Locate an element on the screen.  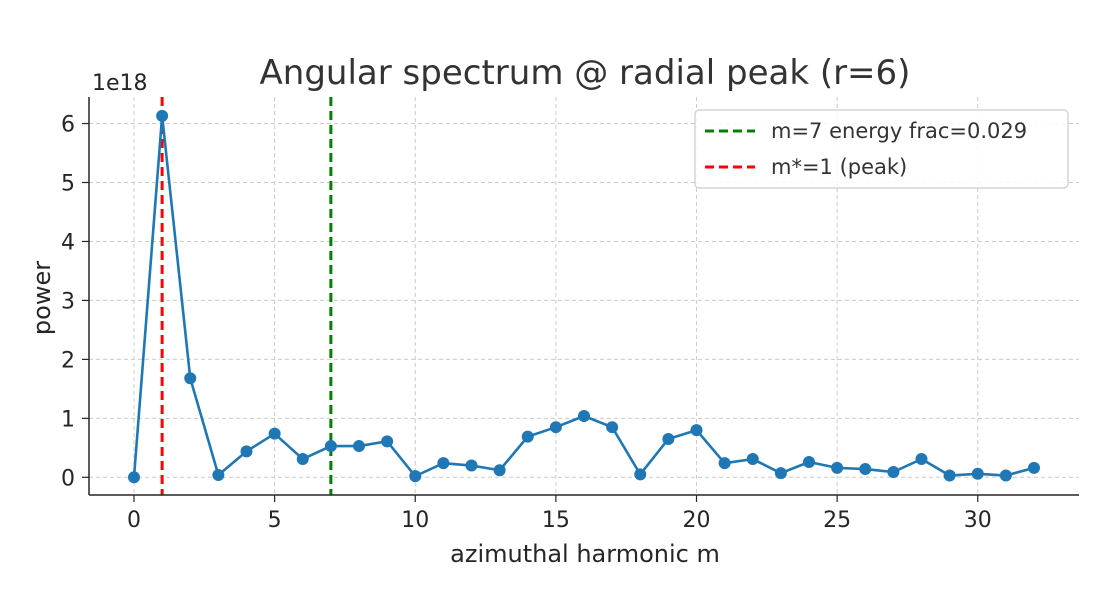
data-point-m22 is located at coordinates (752, 459).